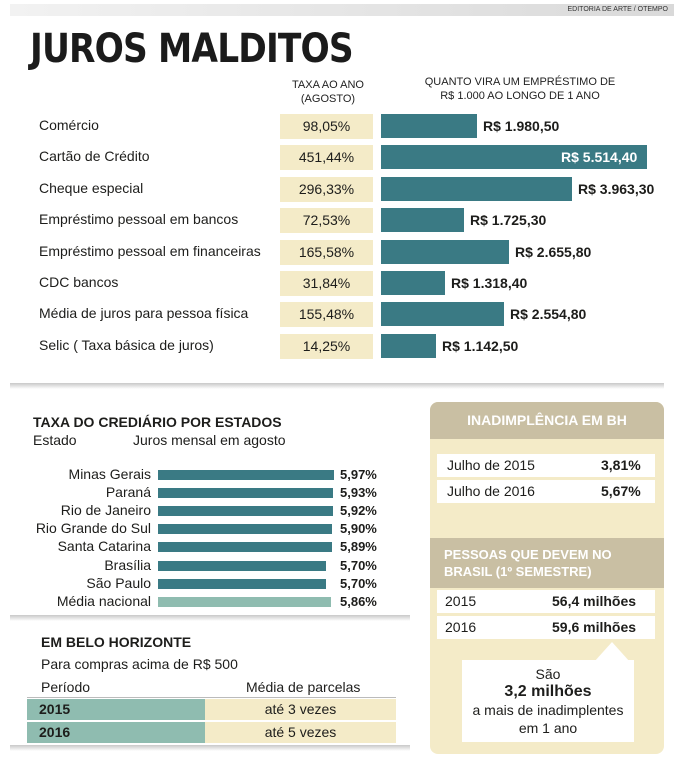 The width and height of the screenshot is (674, 765). I want to click on loan-value-label: R$ 3.963,30, so click(616, 189).